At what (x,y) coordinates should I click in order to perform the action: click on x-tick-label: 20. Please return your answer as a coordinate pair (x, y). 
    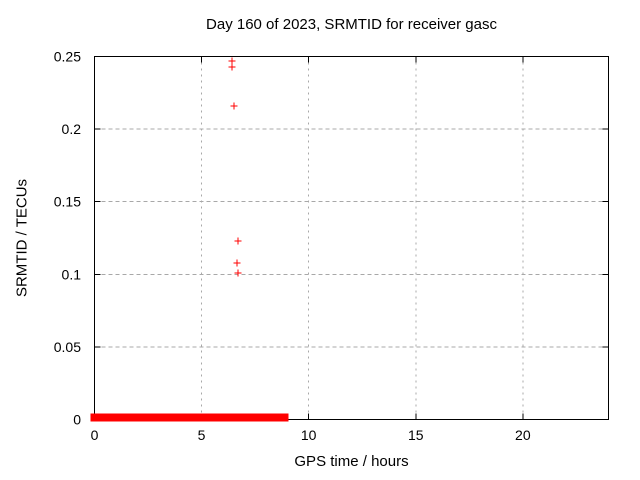
    Looking at the image, I should click on (523, 435).